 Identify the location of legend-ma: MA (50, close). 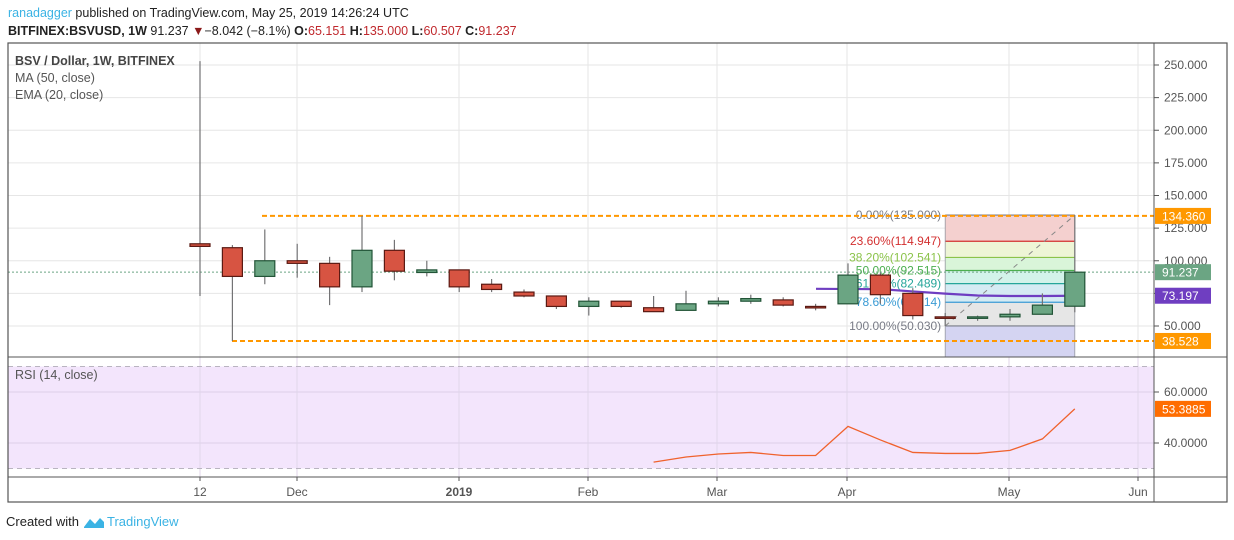
(55, 78).